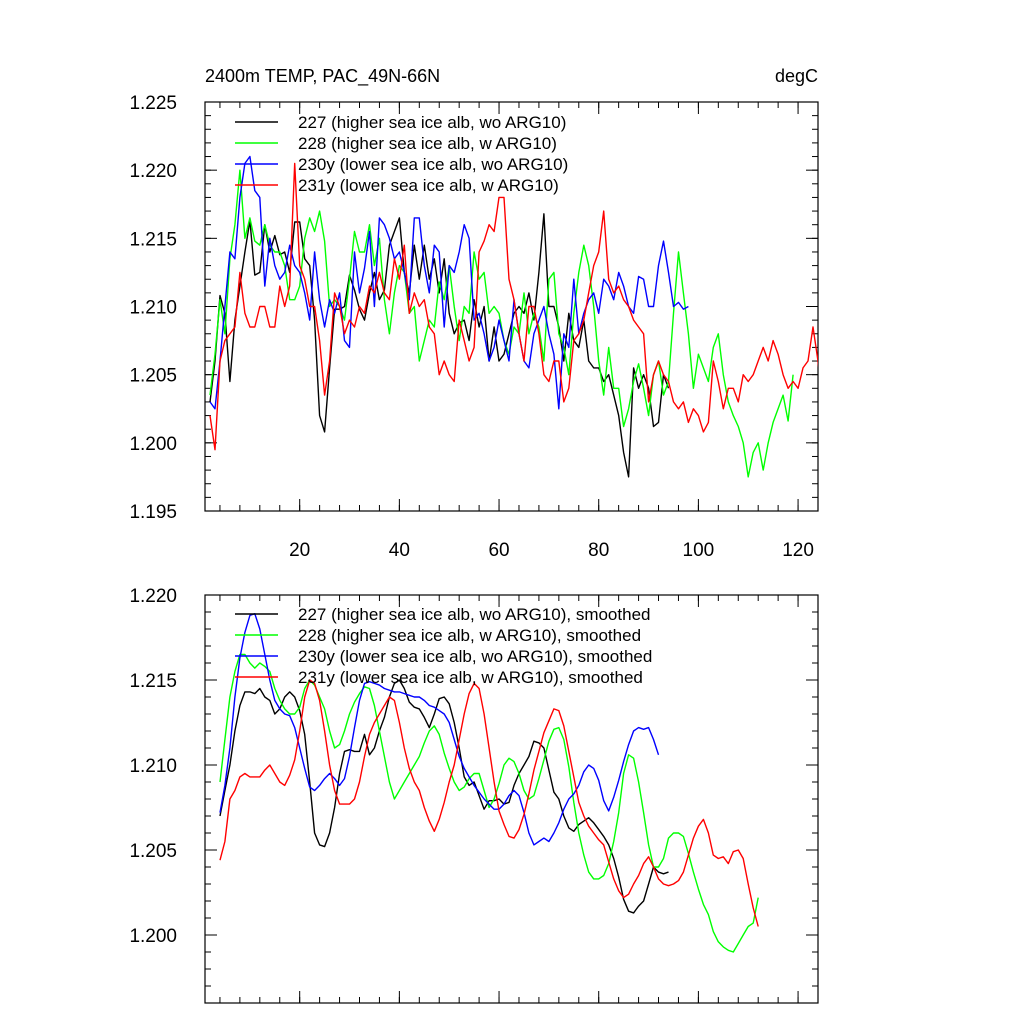 The height and width of the screenshot is (1024, 1024). I want to click on top-x-tick-label: 100, so click(699, 550).